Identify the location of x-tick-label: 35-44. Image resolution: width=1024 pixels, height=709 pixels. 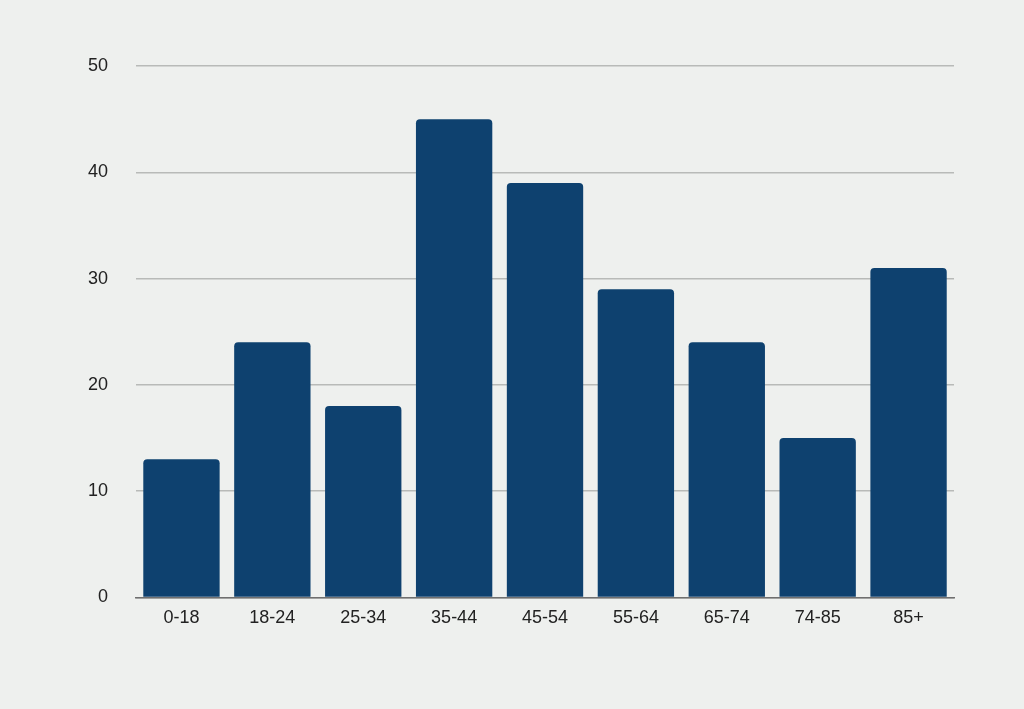
(454, 617).